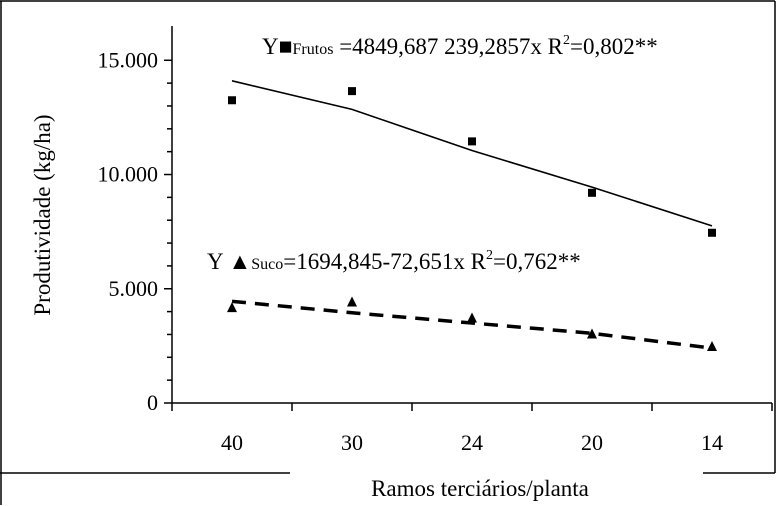 The height and width of the screenshot is (506, 776). I want to click on equation-frutos: Y■Frutos =4849,687 239,2857x R2=0,802**, so click(460, 46).